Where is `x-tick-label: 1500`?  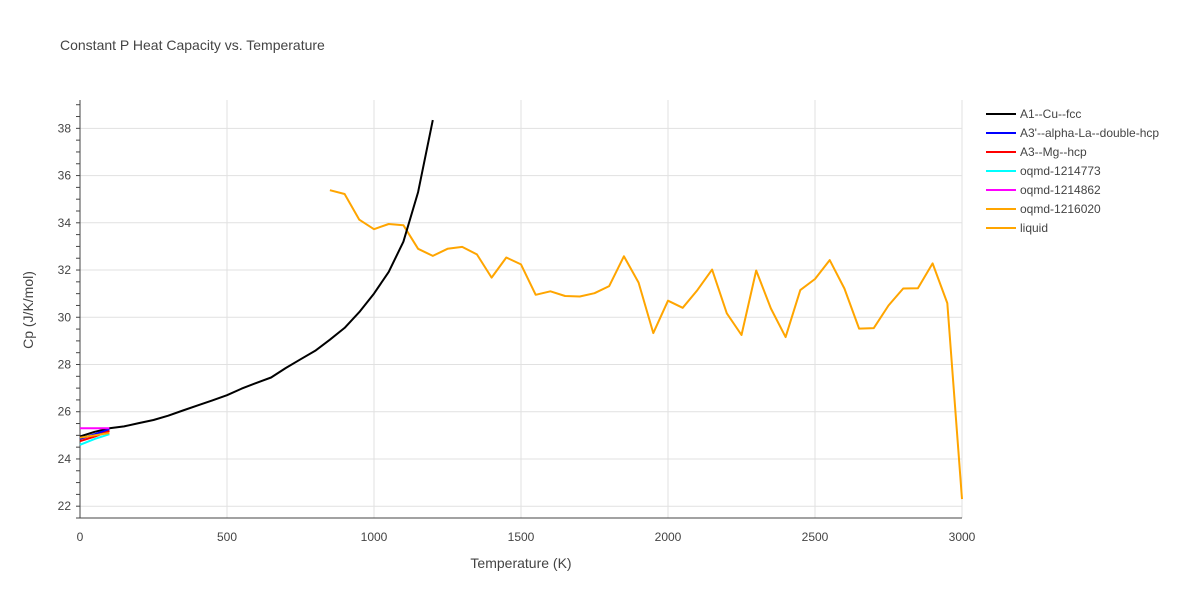 x-tick-label: 1500 is located at coordinates (521, 537).